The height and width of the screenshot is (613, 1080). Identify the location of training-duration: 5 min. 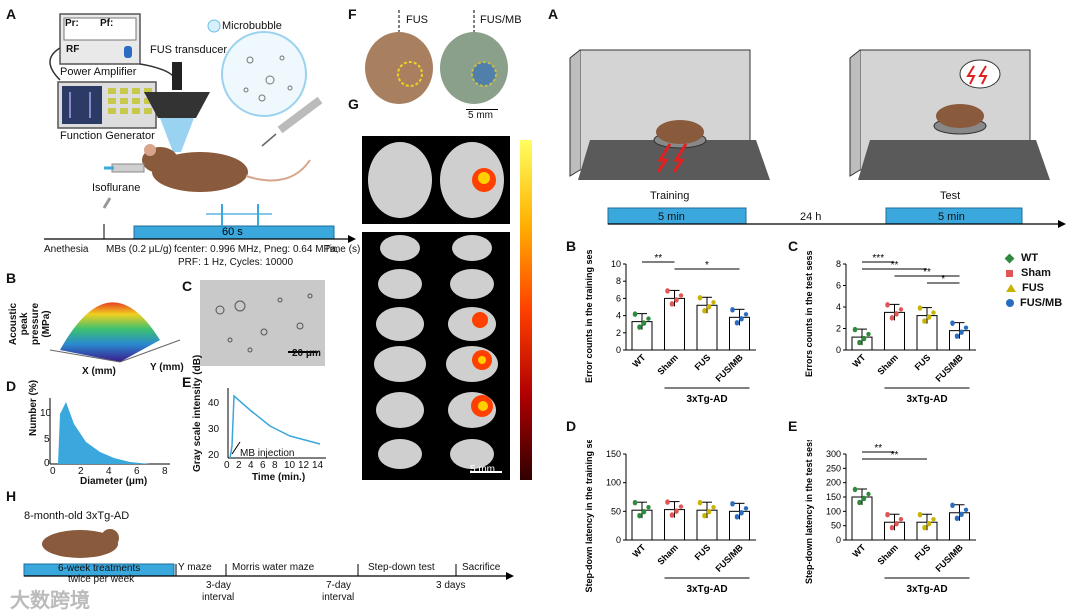
(671, 217).